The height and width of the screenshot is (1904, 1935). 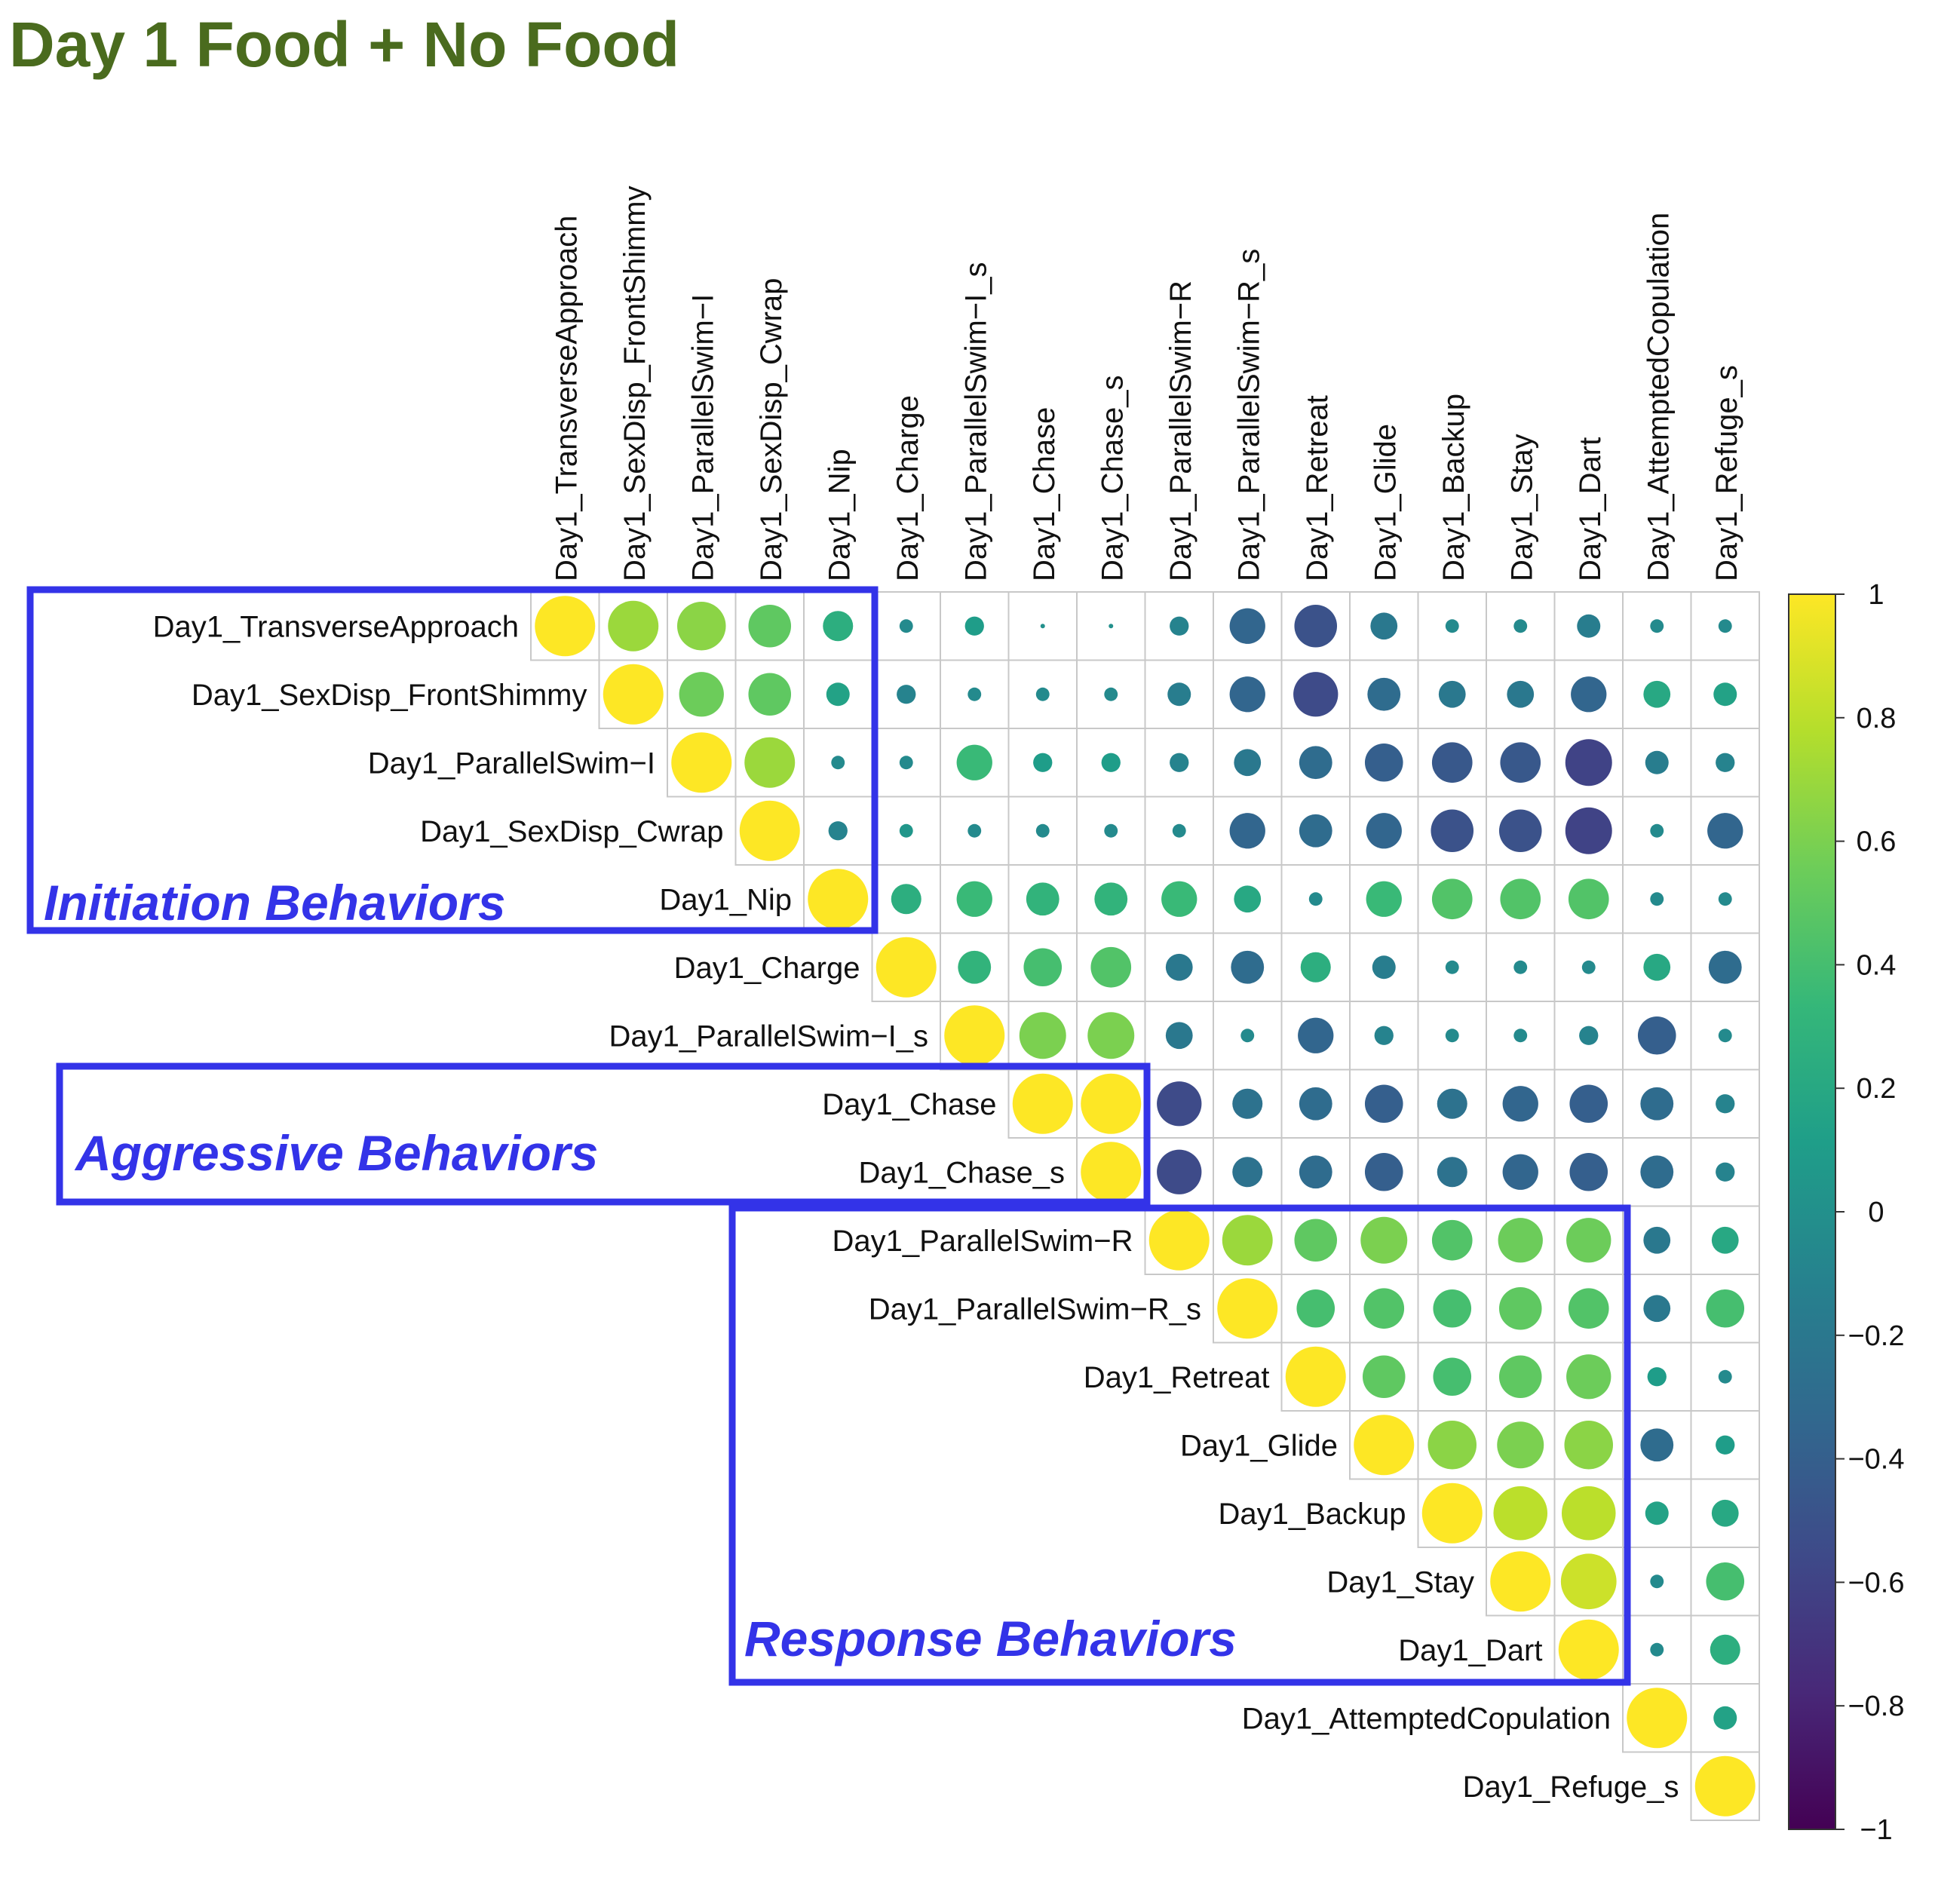 What do you see at coordinates (1042, 626) in the screenshot?
I see `circle-r0-c7` at bounding box center [1042, 626].